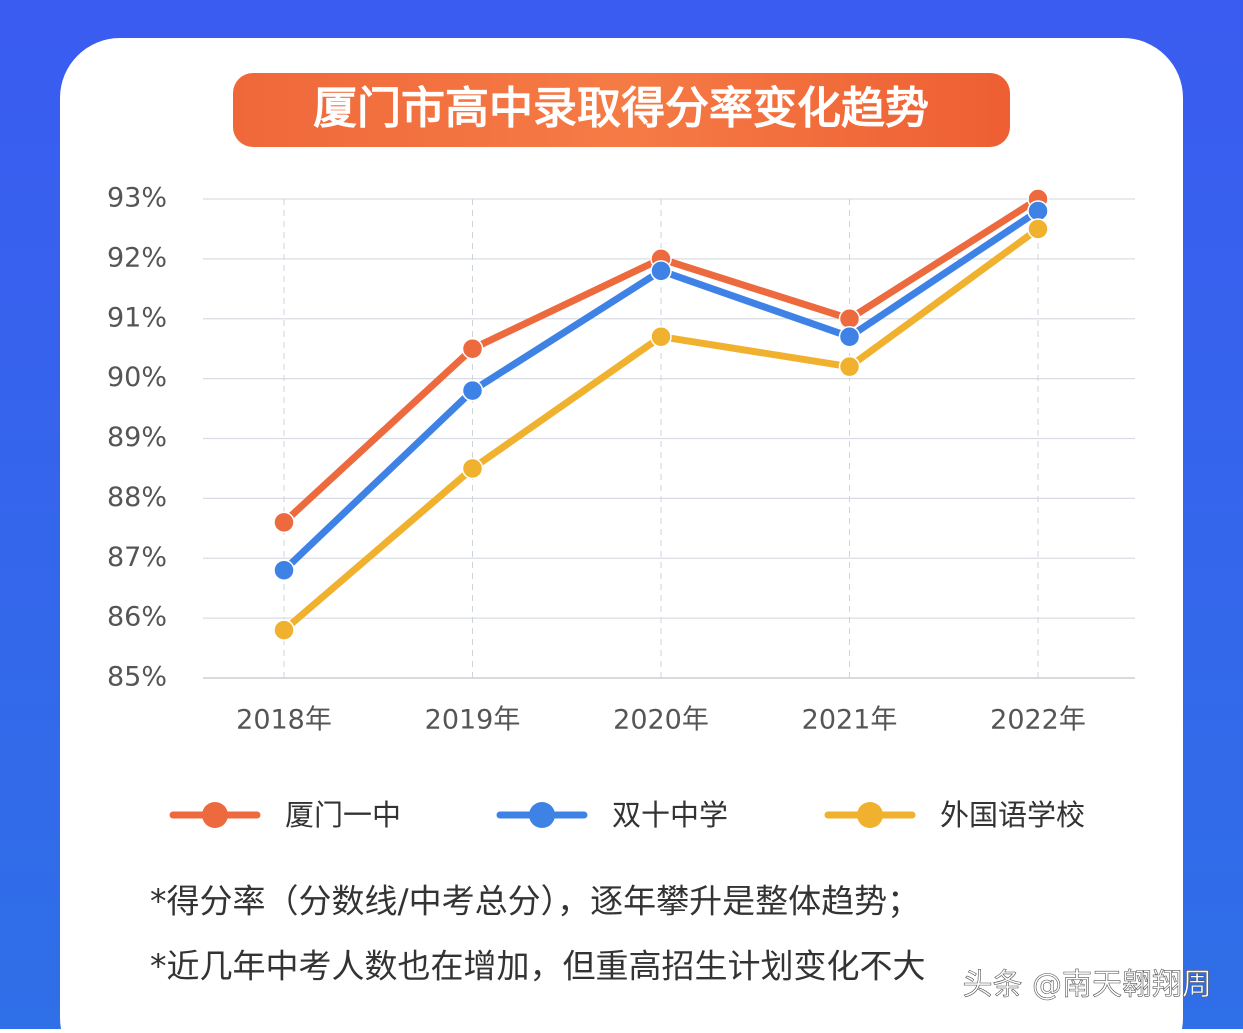  What do you see at coordinates (137, 257) in the screenshot?
I see `y-tick-label: 92%` at bounding box center [137, 257].